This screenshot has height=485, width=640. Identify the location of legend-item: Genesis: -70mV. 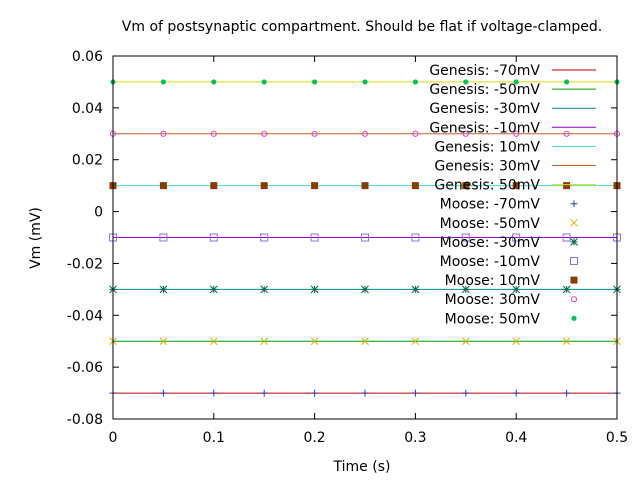
(512, 71).